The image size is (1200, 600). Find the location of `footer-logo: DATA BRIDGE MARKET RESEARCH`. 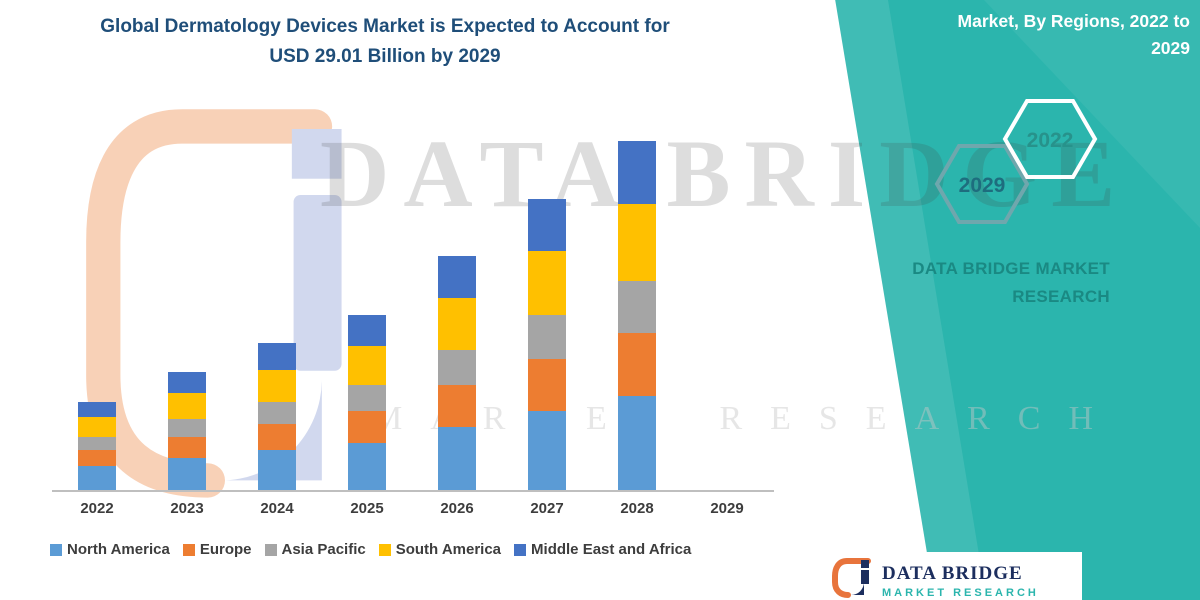

footer-logo: DATA BRIDGE MARKET RESEARCH is located at coordinates (954, 576).